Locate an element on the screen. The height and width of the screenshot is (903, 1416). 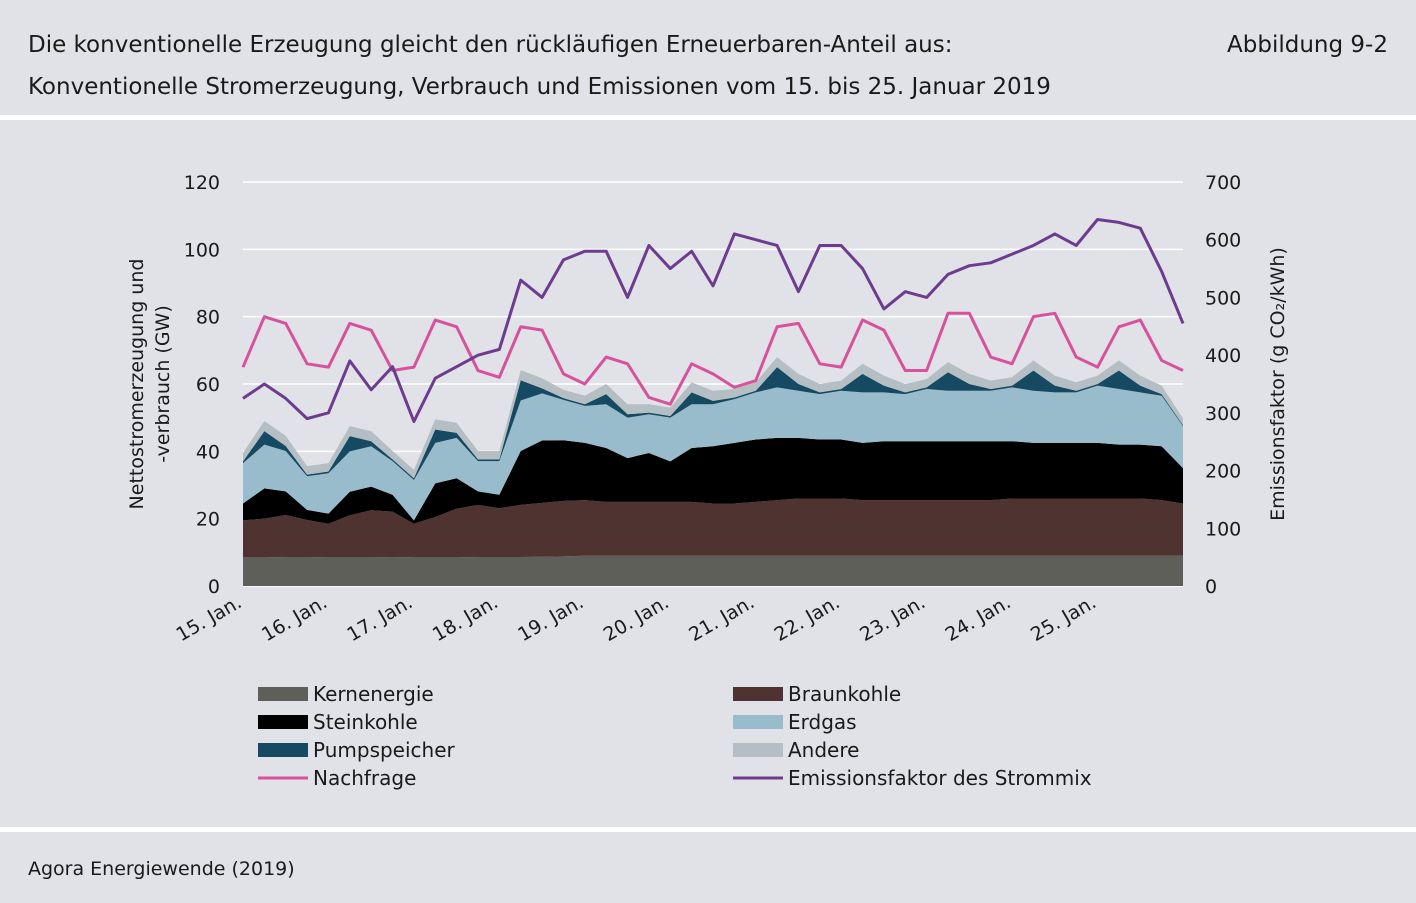
legend-label: Emissionsfaktor des Strommix is located at coordinates (940, 778).